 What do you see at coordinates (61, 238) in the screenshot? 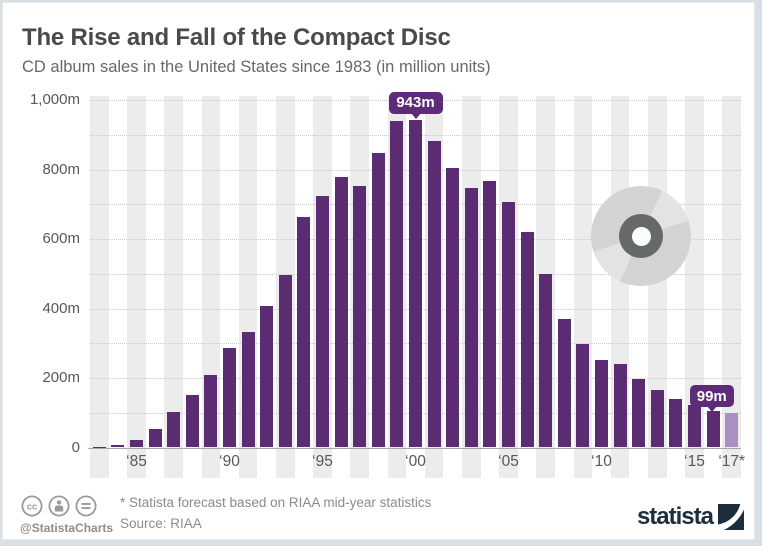
I see `y-axis-label: 600m` at bounding box center [61, 238].